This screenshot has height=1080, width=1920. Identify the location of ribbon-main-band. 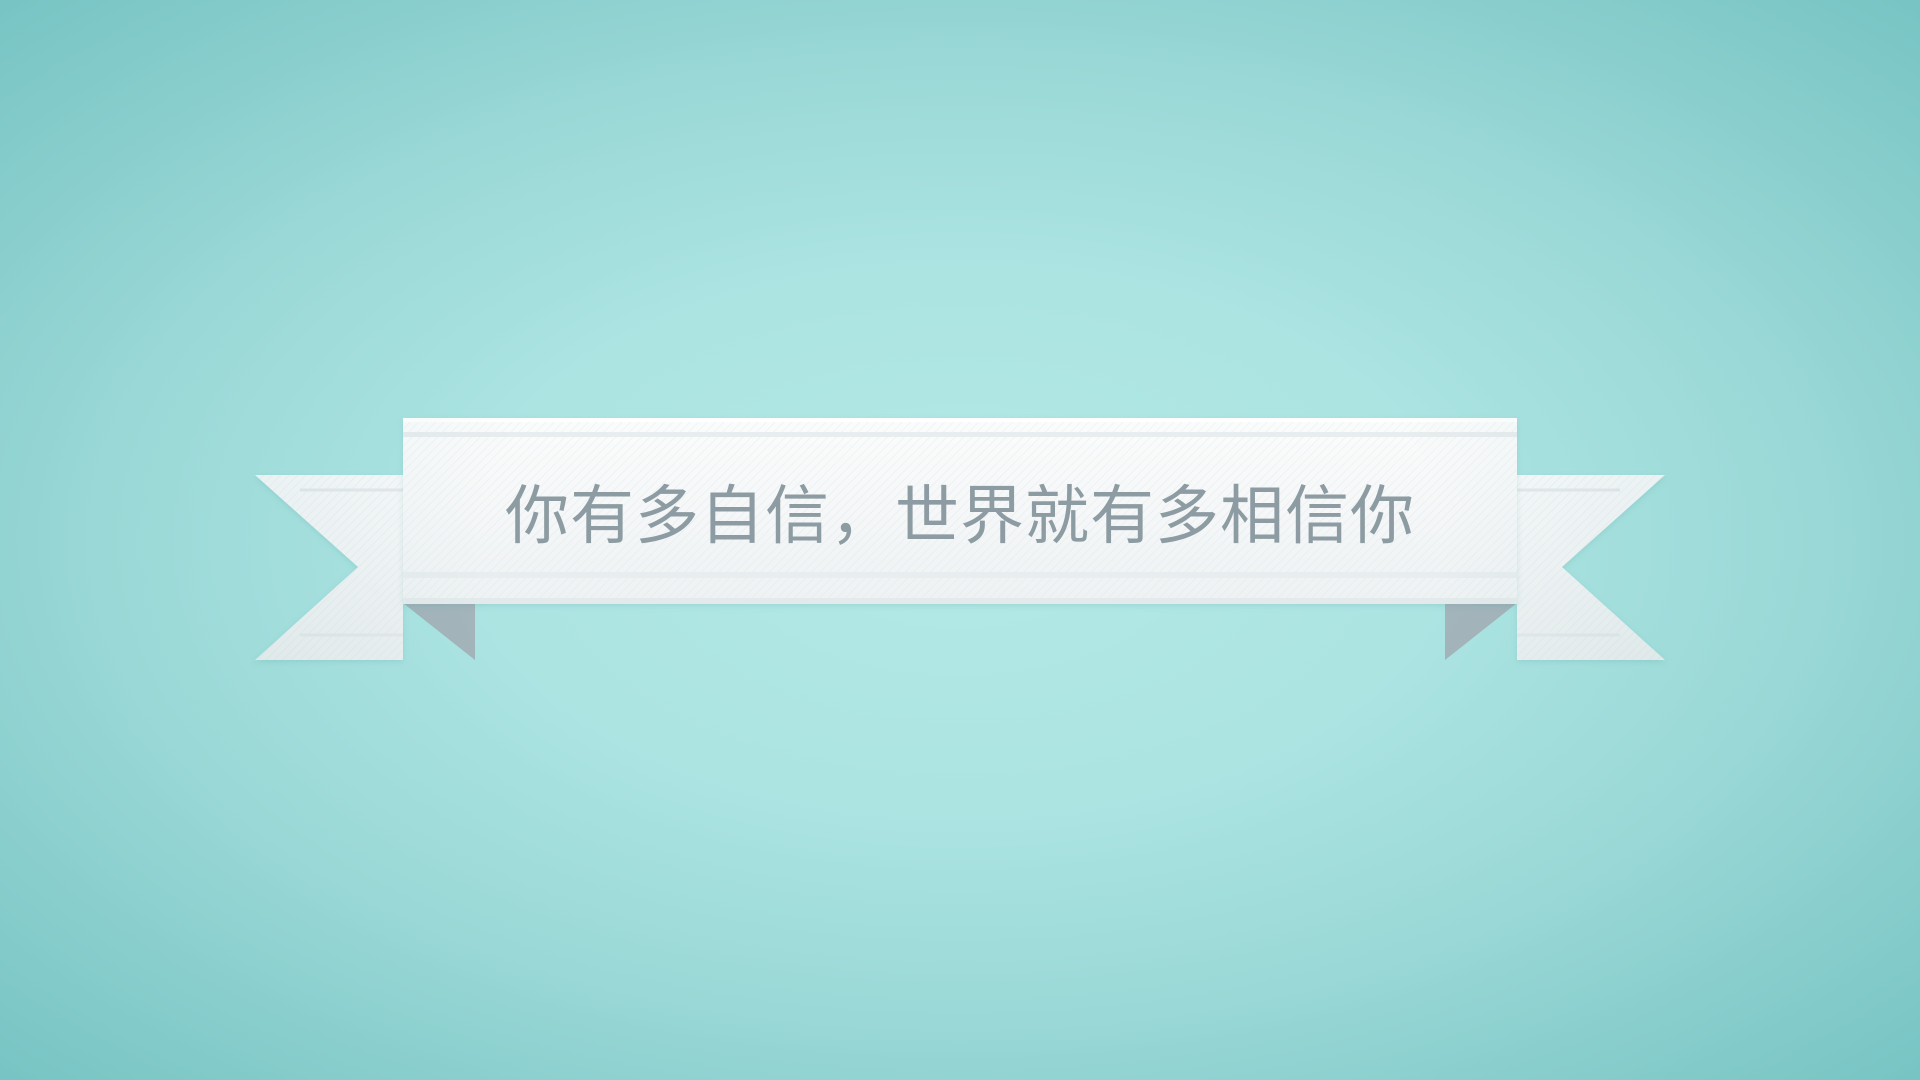
(960, 511).